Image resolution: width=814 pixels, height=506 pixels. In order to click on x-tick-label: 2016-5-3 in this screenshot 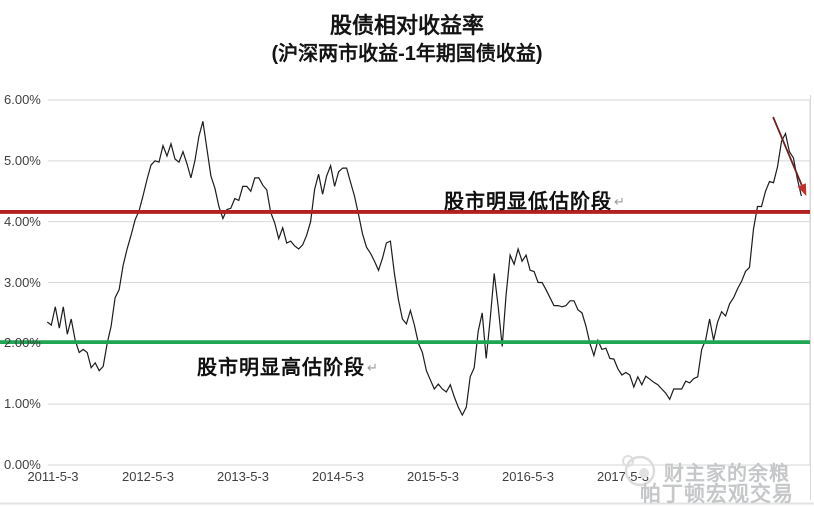, I will do `click(528, 476)`.